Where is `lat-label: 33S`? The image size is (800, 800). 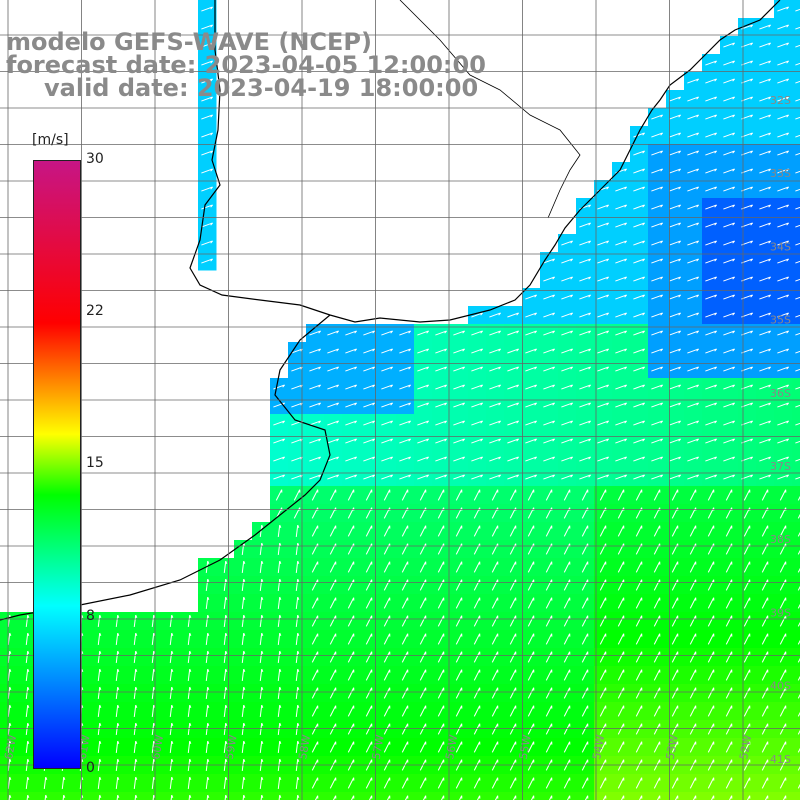 lat-label: 33S is located at coordinates (780, 173).